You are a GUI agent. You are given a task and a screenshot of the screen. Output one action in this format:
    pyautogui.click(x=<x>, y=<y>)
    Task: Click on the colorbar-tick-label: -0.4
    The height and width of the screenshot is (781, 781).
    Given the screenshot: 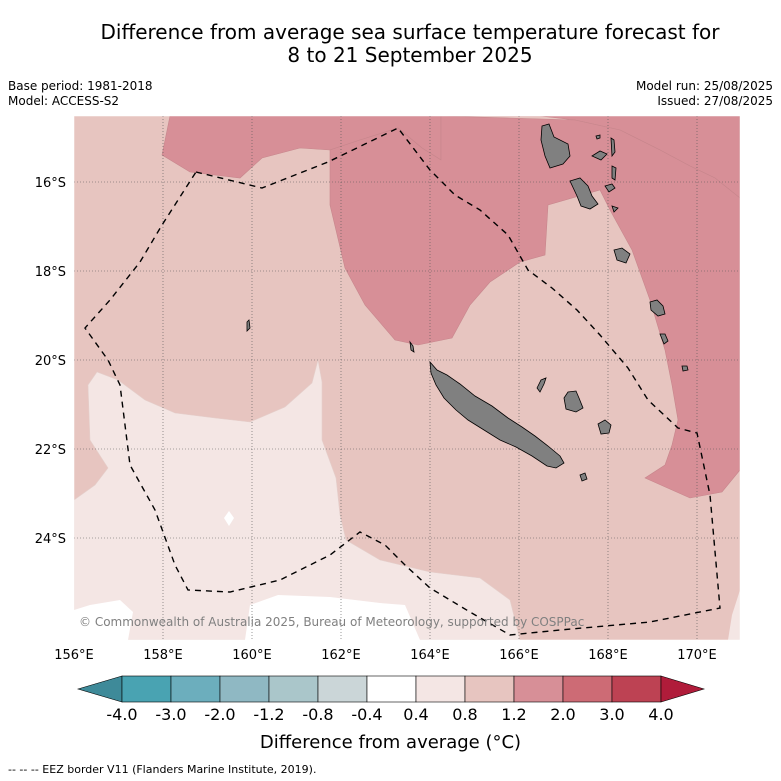 What is the action you would take?
    pyautogui.click(x=366, y=714)
    